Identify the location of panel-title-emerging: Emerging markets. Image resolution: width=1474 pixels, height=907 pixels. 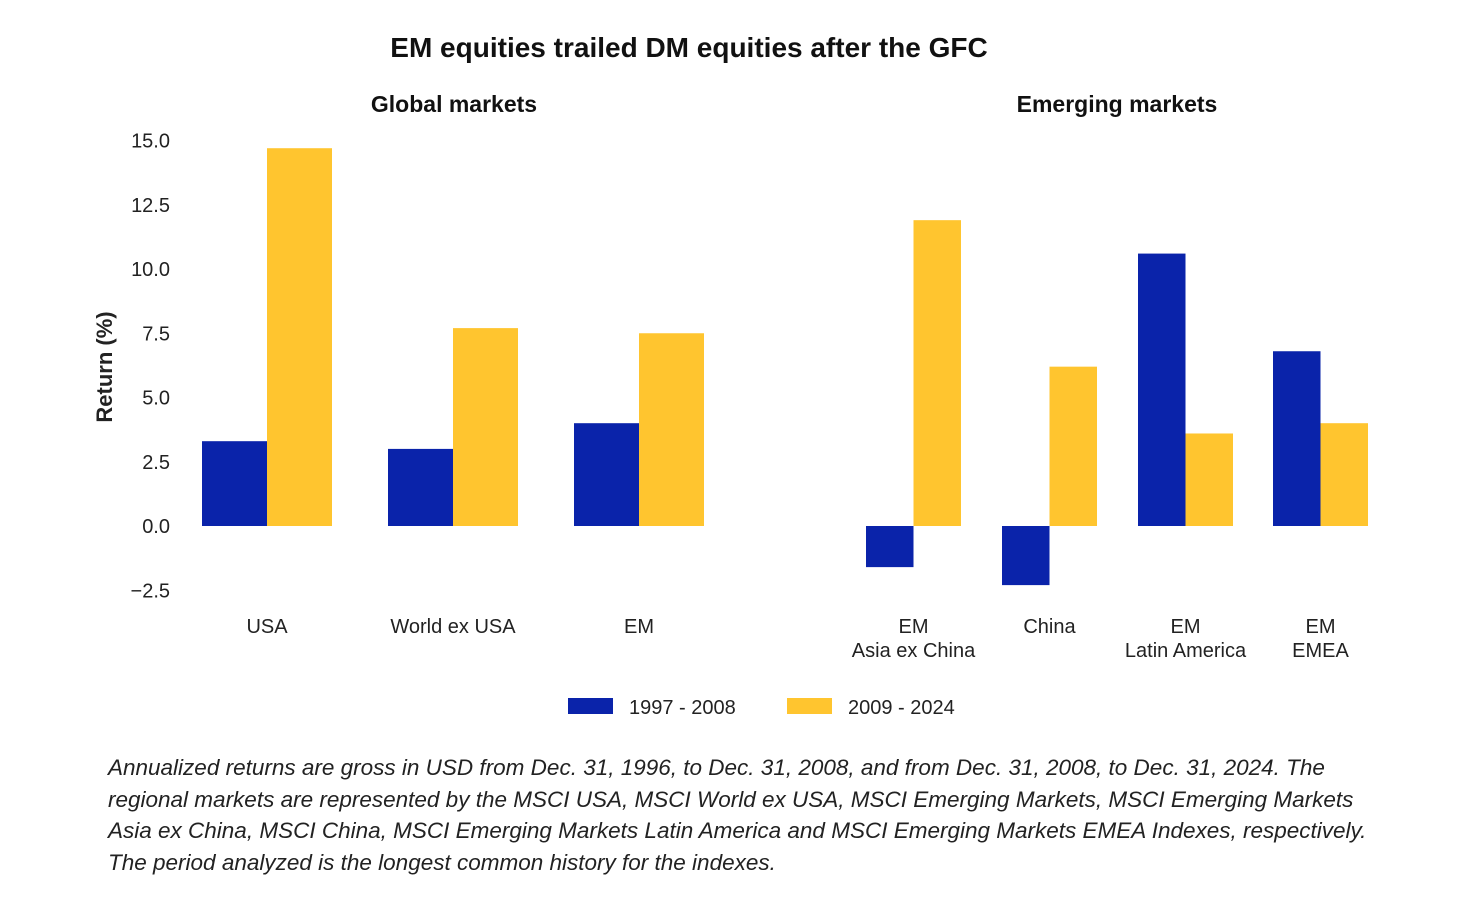
(1117, 104).